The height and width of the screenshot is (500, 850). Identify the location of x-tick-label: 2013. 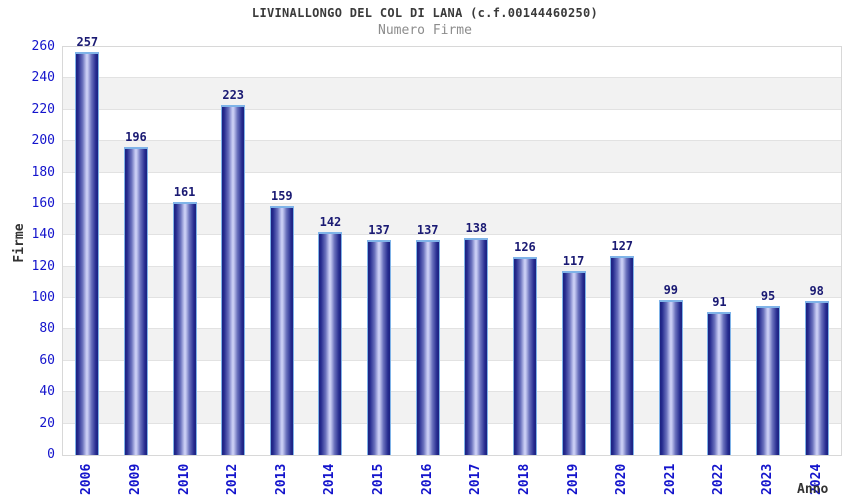
(281, 479).